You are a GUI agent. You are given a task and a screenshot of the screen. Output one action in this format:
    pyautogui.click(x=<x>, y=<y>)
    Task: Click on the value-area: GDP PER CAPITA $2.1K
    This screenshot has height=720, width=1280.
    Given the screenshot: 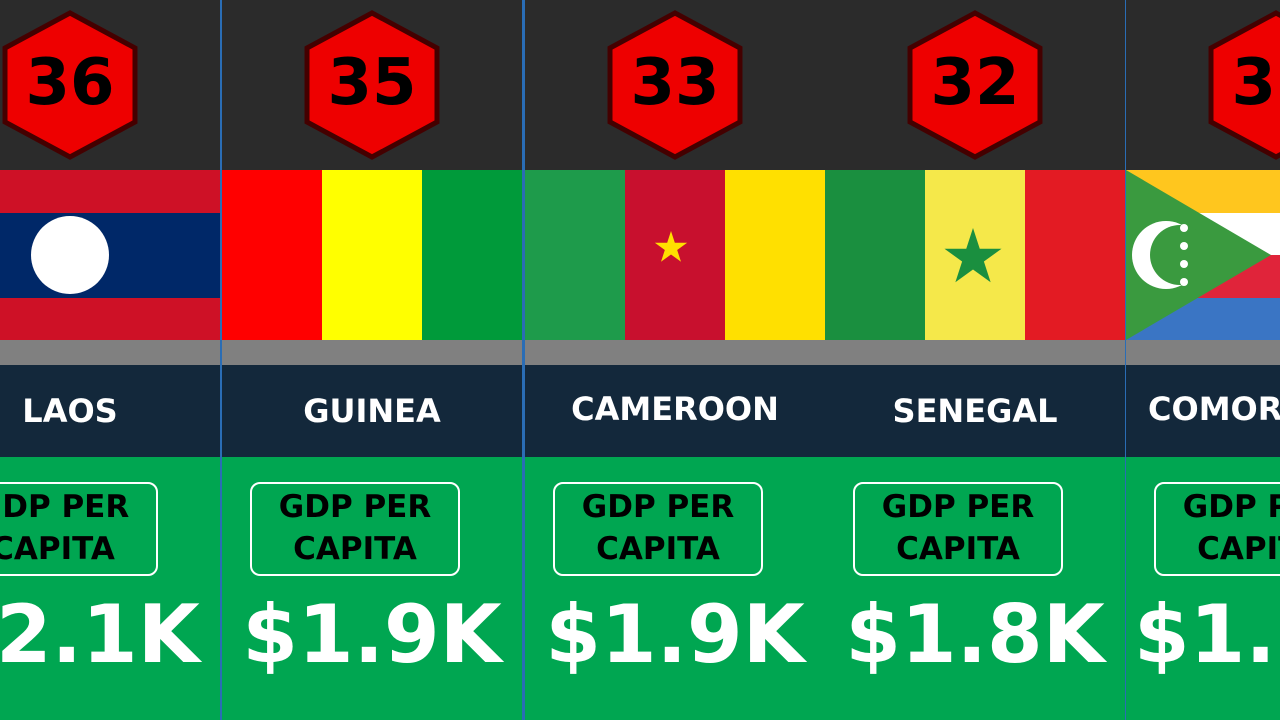 What is the action you would take?
    pyautogui.click(x=110, y=588)
    